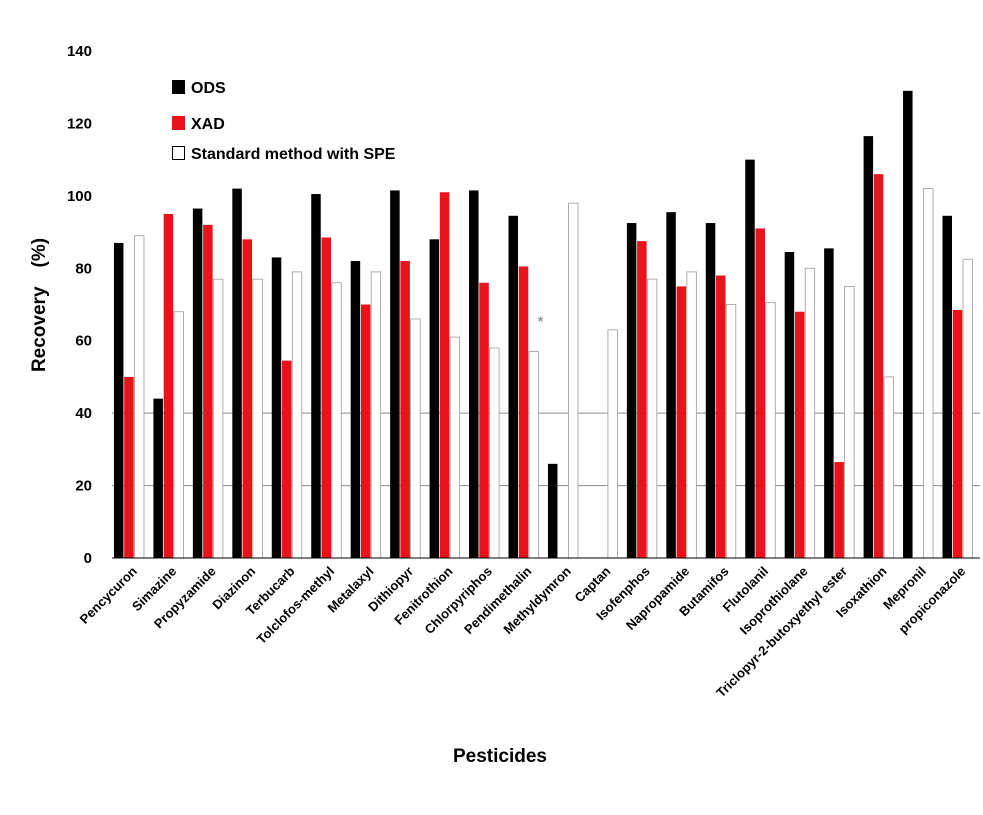 The width and height of the screenshot is (983, 815). What do you see at coordinates (178, 123) in the screenshot?
I see `legend-swatch-xad` at bounding box center [178, 123].